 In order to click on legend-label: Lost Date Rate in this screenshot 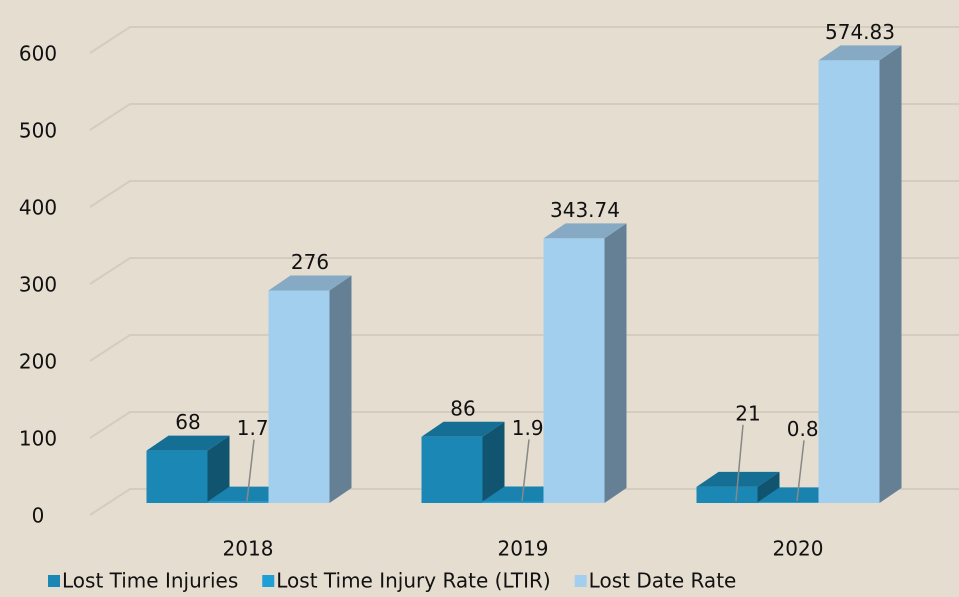, I will do `click(663, 581)`.